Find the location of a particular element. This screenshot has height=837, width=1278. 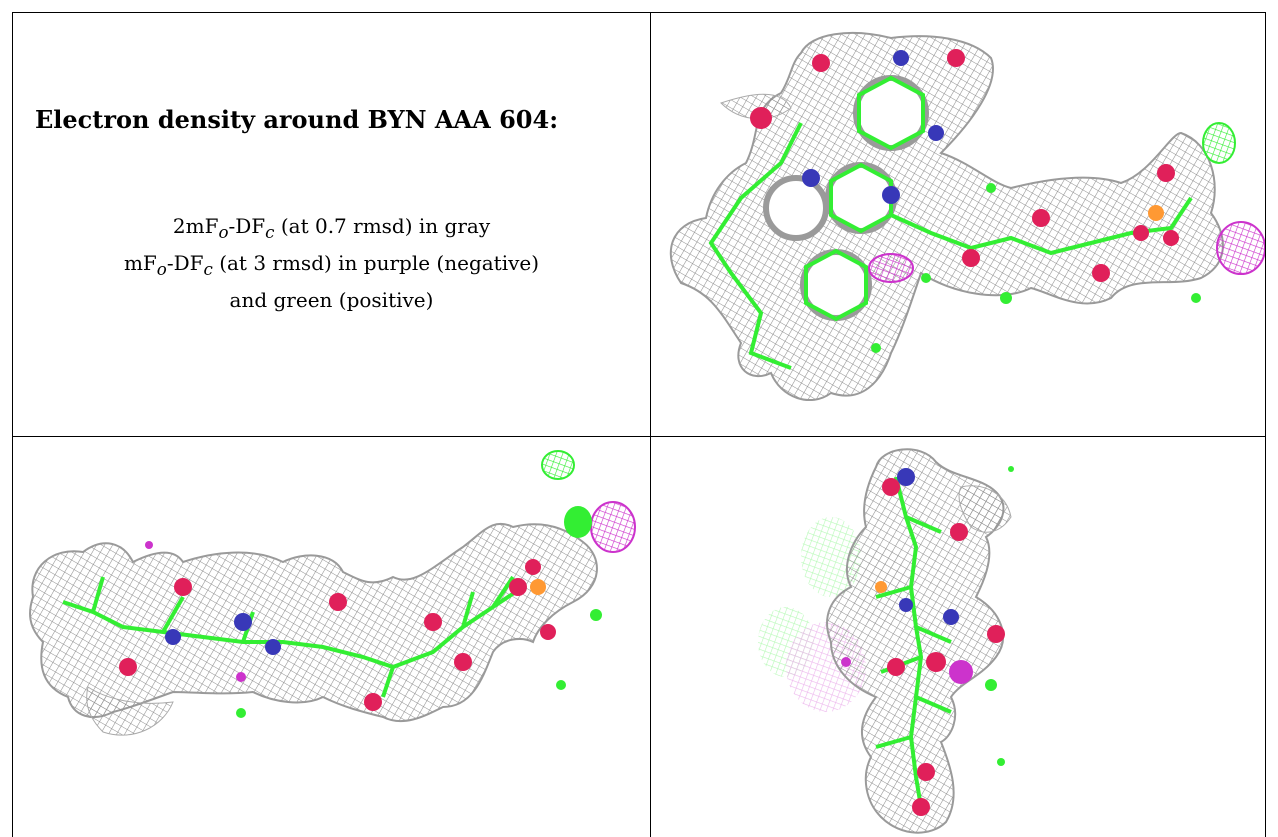

mesh-2fo-bottom-right is located at coordinates (919, 641).